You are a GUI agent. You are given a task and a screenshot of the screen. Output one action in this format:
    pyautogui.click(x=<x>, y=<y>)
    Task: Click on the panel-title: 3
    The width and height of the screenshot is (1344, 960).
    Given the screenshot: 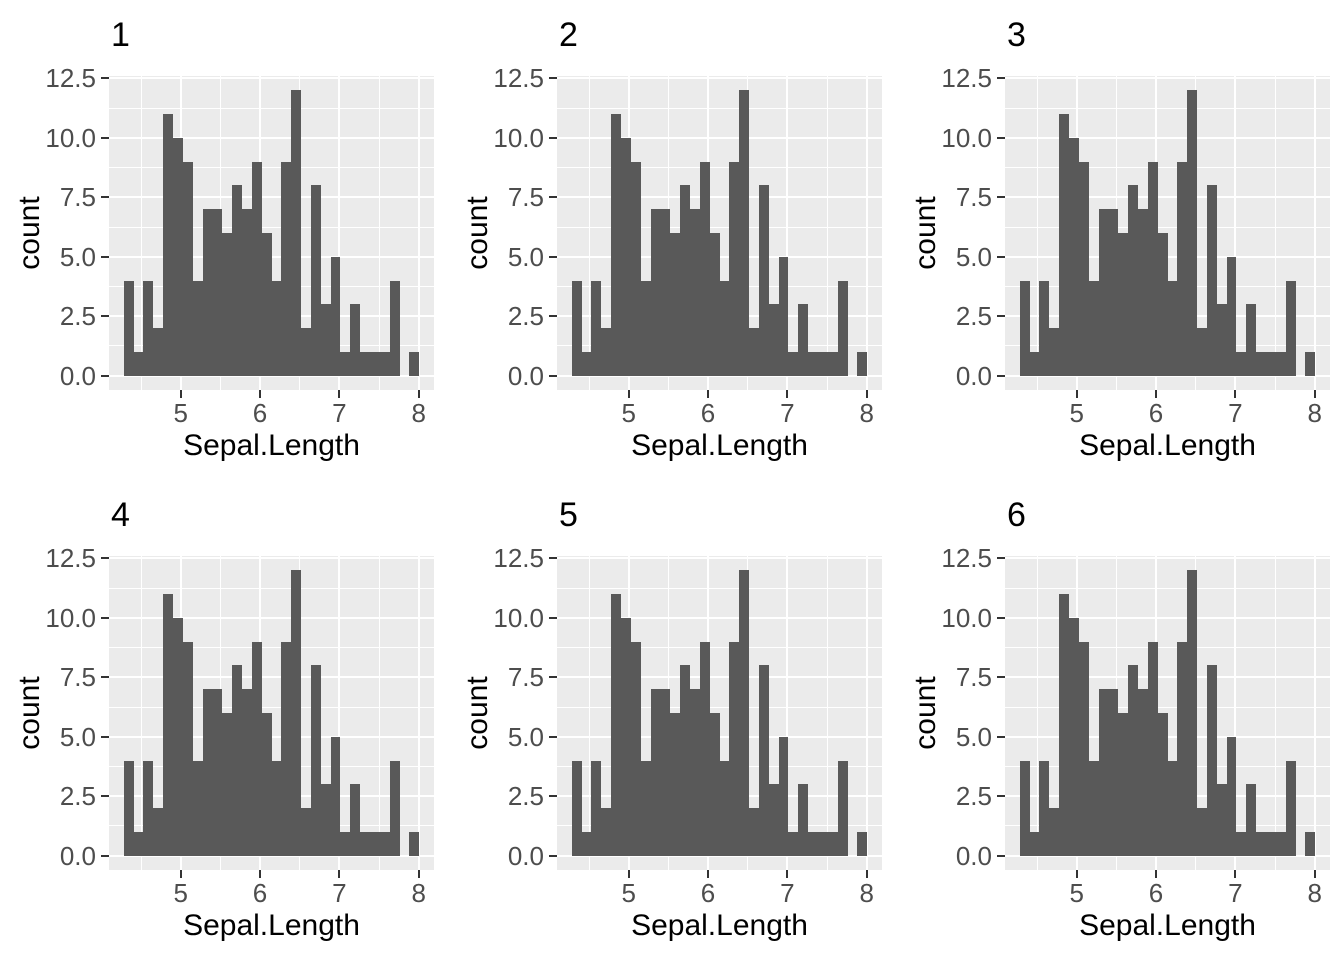 What is the action you would take?
    pyautogui.click(x=1016, y=35)
    